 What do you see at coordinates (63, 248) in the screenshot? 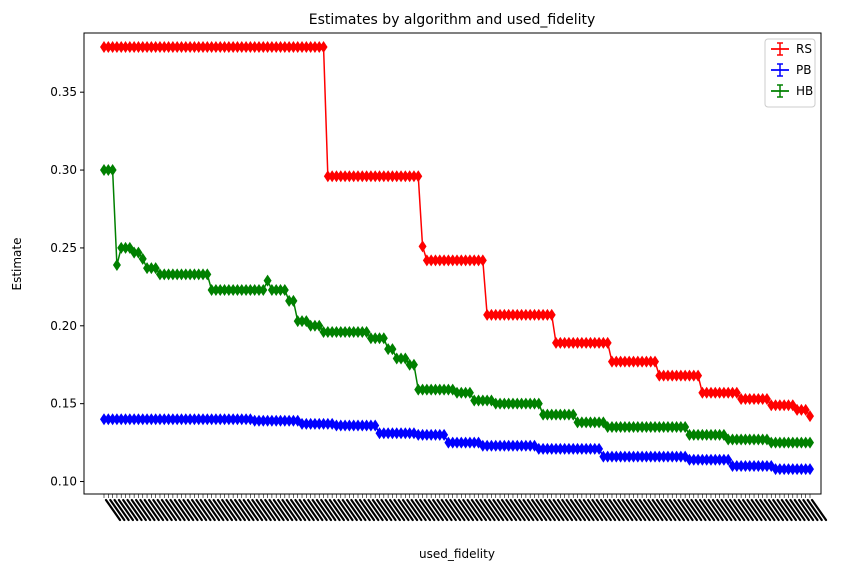
I see `y-tick-label: 0.25` at bounding box center [63, 248].